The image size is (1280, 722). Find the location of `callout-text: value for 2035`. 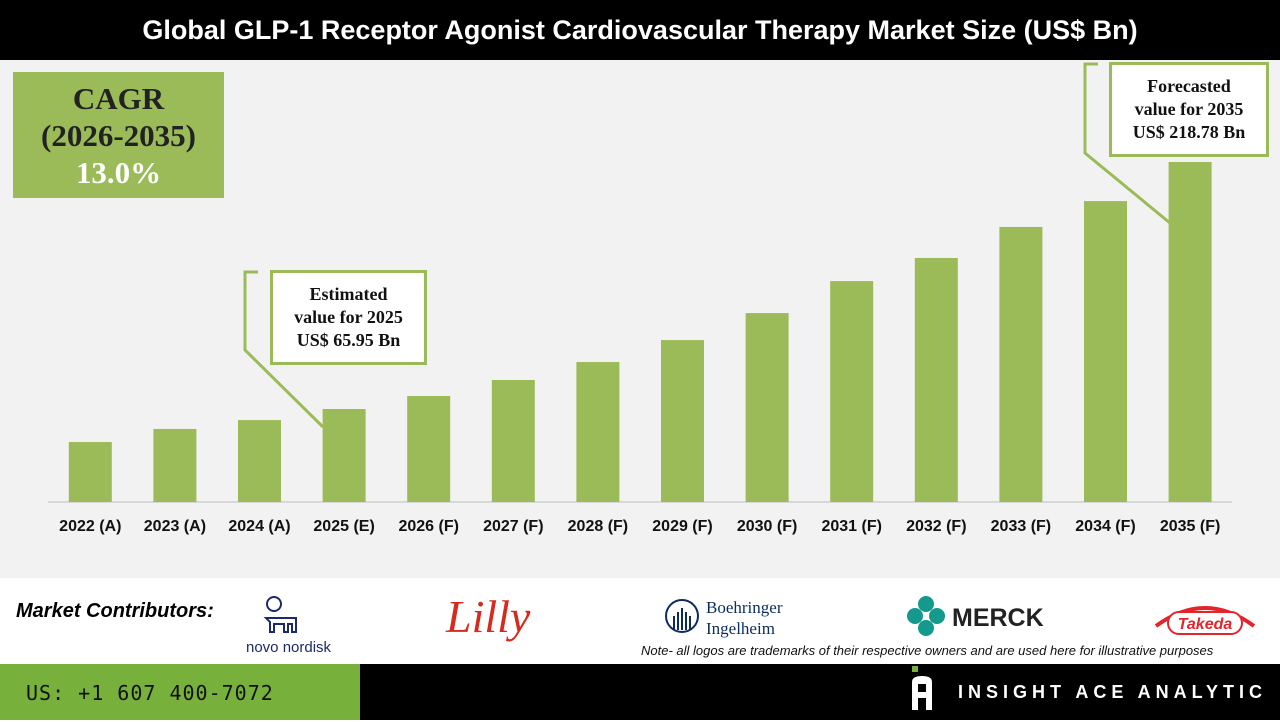

callout-text: value for 2035 is located at coordinates (1189, 109).